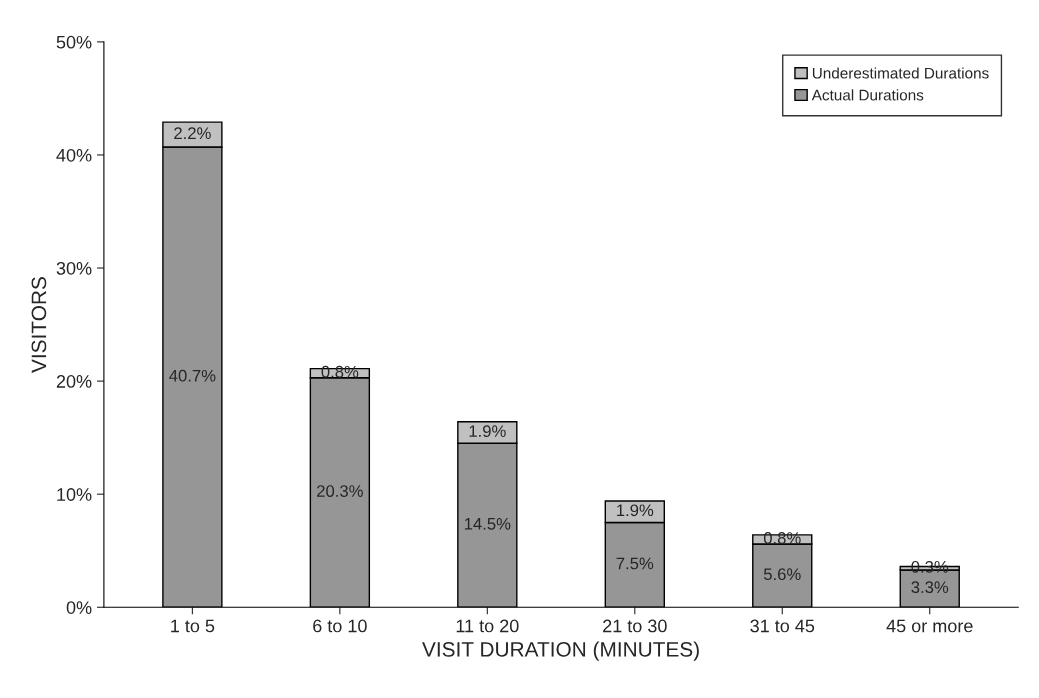 The width and height of the screenshot is (1039, 698). What do you see at coordinates (560, 651) in the screenshot?
I see `x-axis-title: VISIT DURATION (MINUTES)` at bounding box center [560, 651].